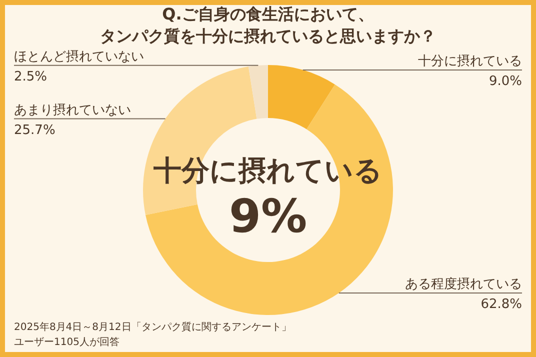 The image size is (536, 357). Describe the element at coordinates (31, 76) in the screenshot. I see `data-label: 2.5%` at that location.